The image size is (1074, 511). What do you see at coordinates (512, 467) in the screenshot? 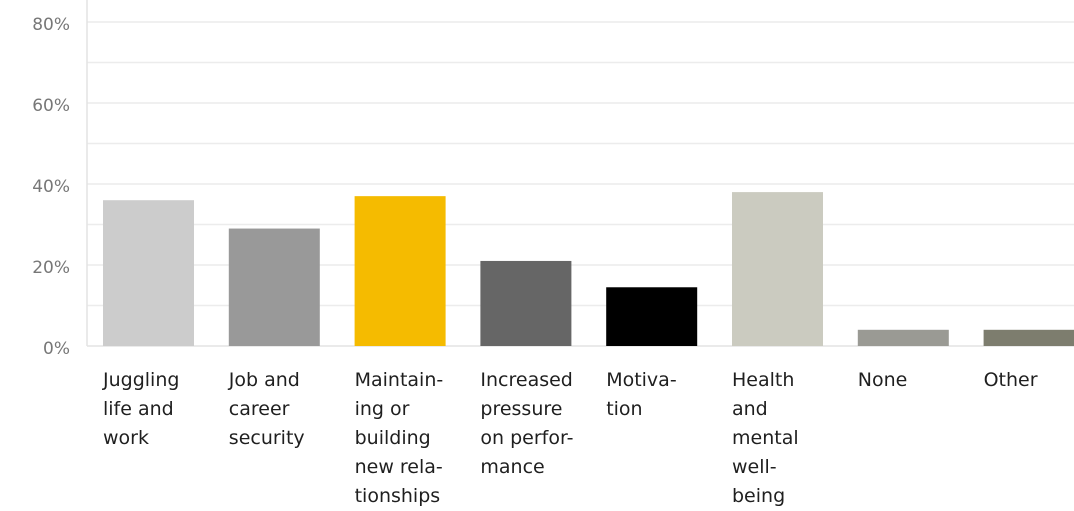
I see `x-tick-label-line: mance` at bounding box center [512, 467].